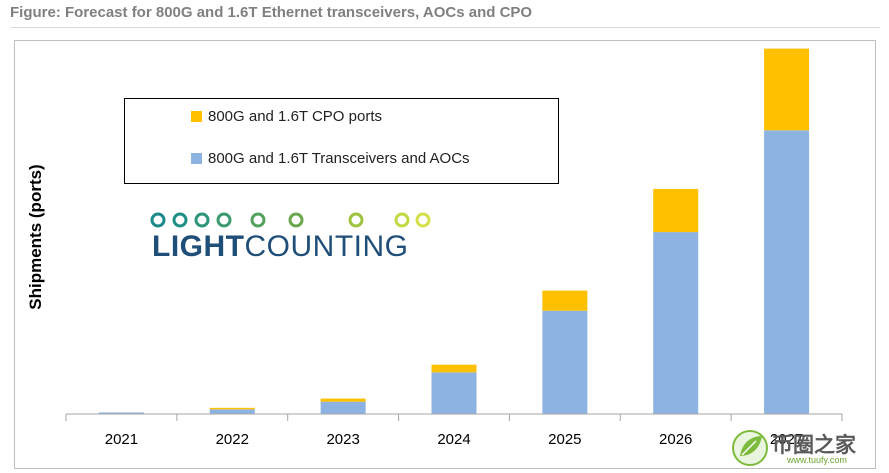 The height and width of the screenshot is (473, 889). Describe the element at coordinates (196, 116) in the screenshot. I see `legend-swatch-cpo` at that location.